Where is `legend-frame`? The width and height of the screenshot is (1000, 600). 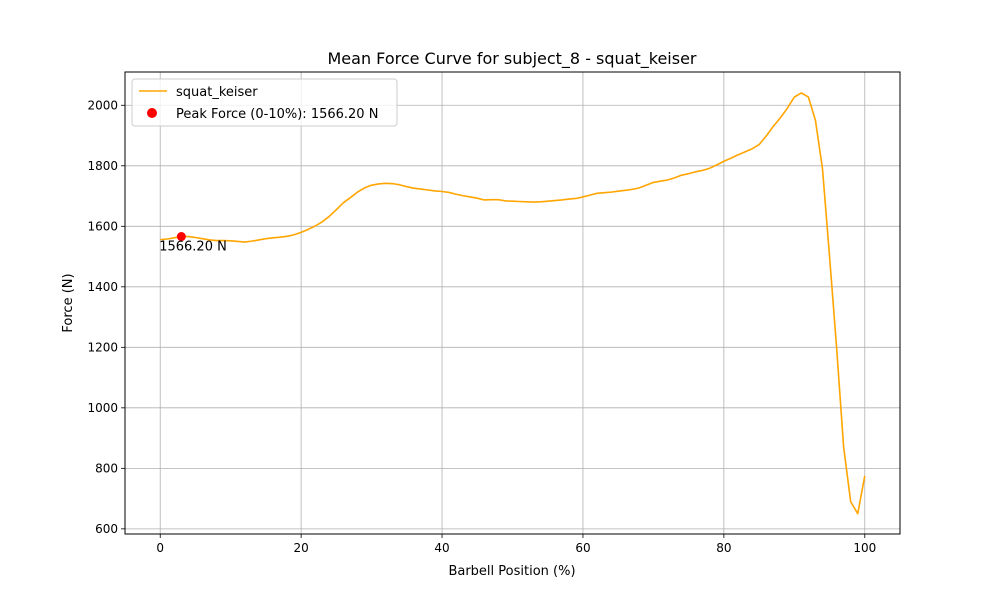 legend-frame is located at coordinates (264, 102).